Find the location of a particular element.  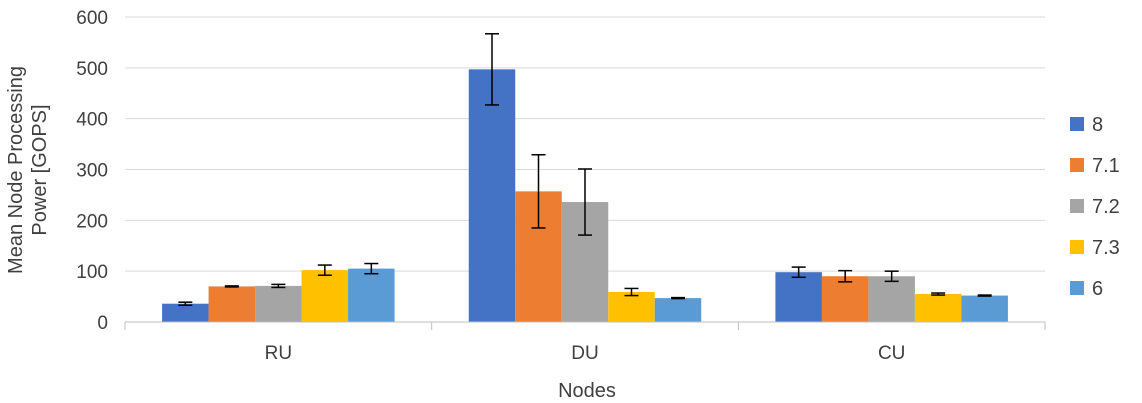

y-tick-label: 600 is located at coordinates (92, 18).